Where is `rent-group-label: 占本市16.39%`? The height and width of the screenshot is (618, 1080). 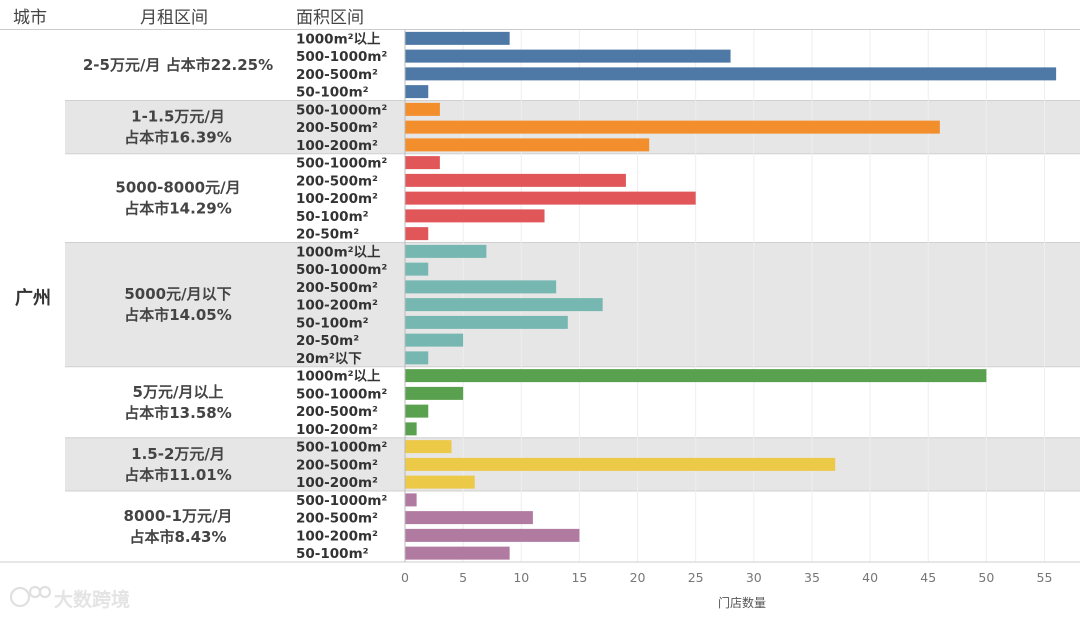 rent-group-label: 占本市16.39% is located at coordinates (177, 138).